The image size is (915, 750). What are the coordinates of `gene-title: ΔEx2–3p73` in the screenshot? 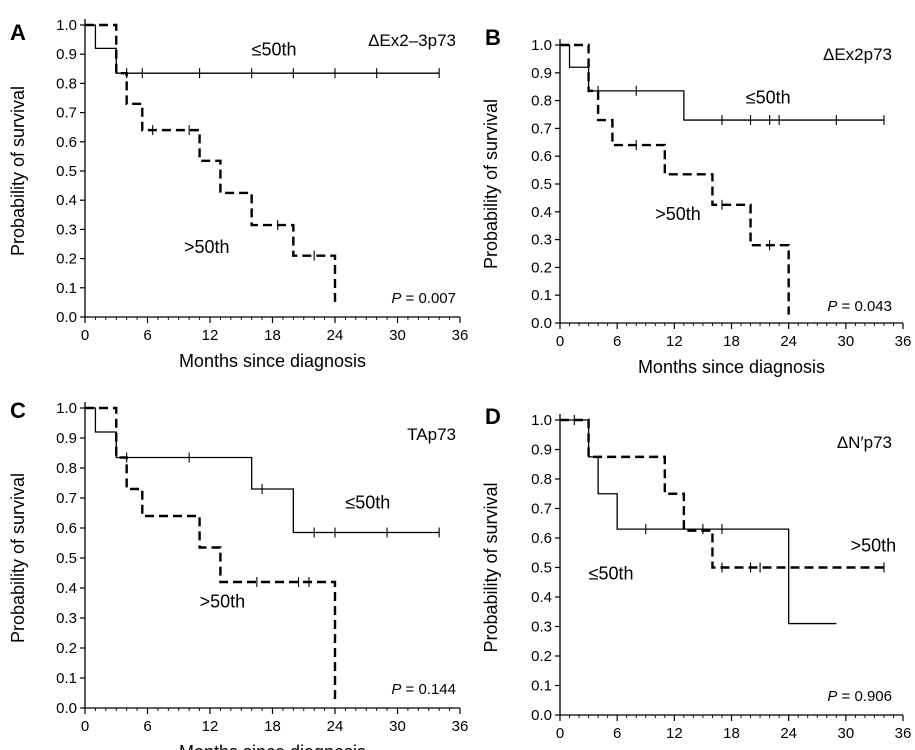 It's located at (412, 40).